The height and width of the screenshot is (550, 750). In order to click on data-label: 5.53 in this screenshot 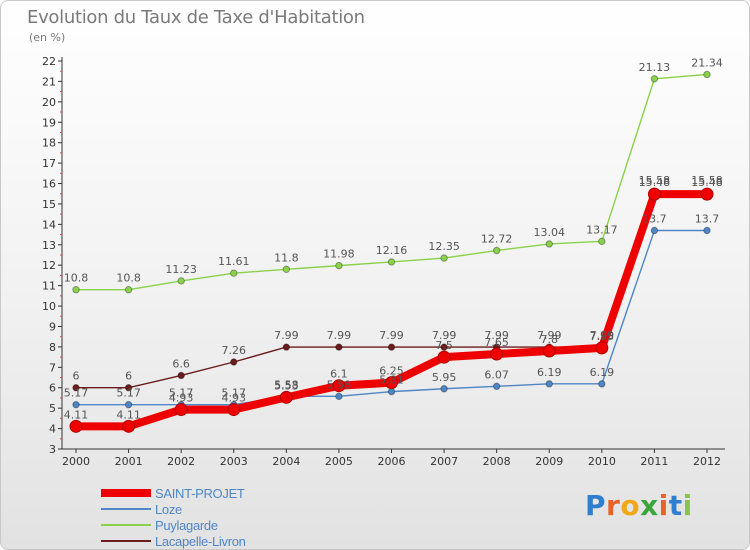, I will do `click(286, 385)`.